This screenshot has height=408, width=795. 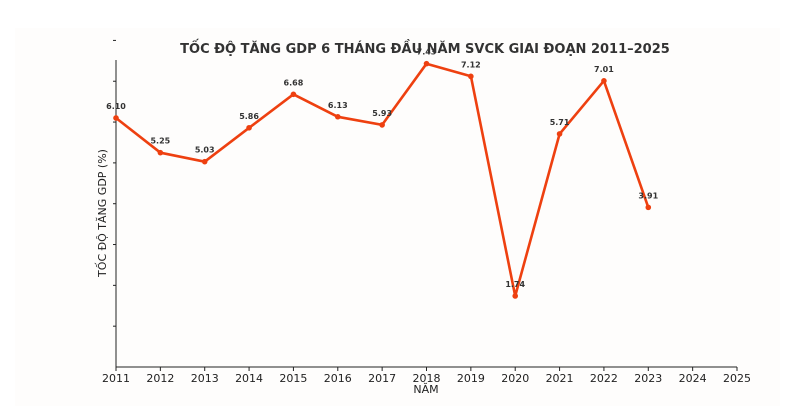 I want to click on x-tick-label: 2014, so click(x=249, y=378).